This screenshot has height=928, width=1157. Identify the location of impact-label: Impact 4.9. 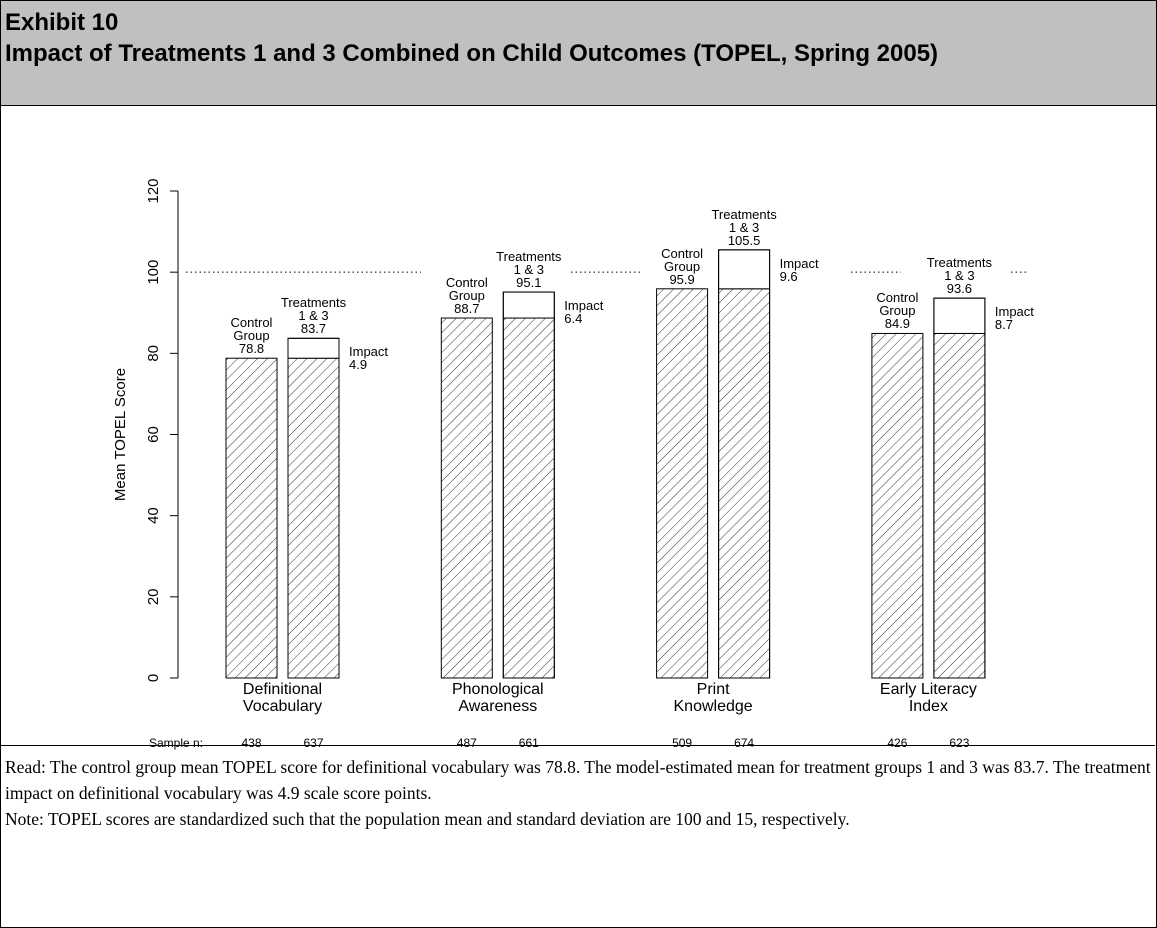
(368, 358).